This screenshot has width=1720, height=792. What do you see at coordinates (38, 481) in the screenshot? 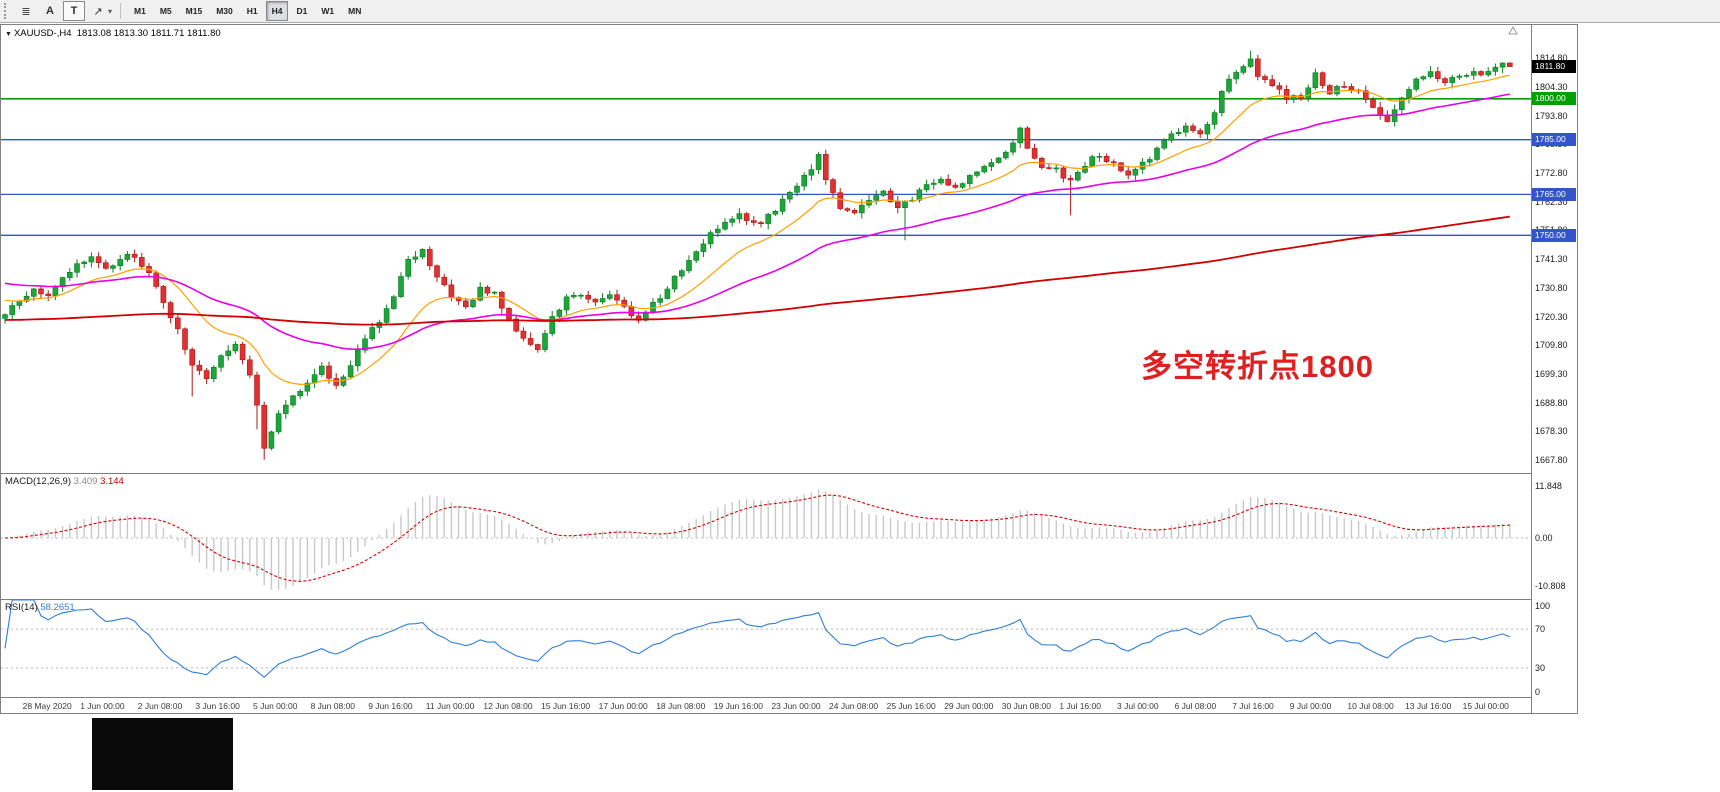
I see `macd-name: MACD(12,26,9)` at bounding box center [38, 481].